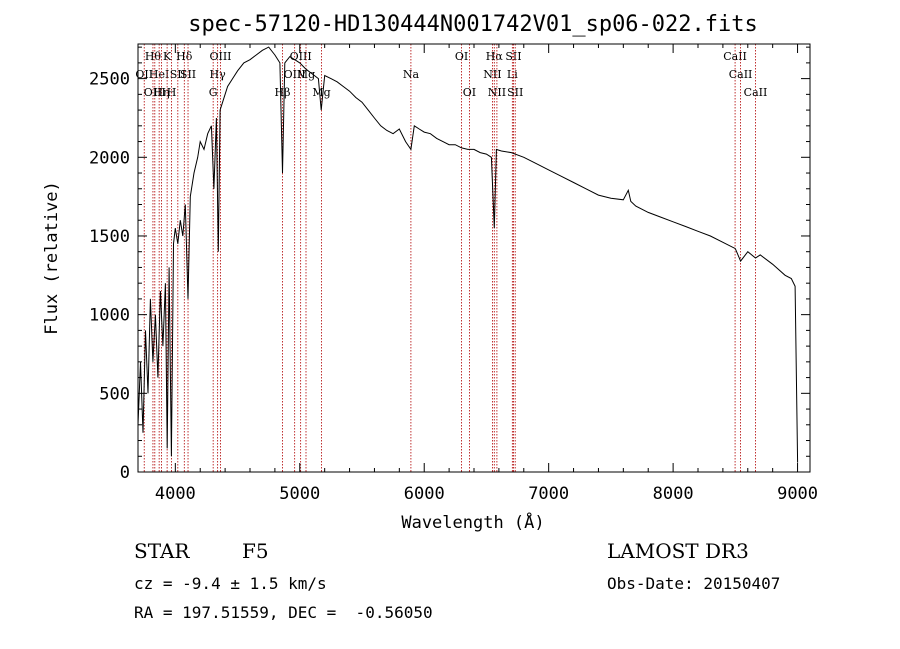 This screenshot has height=649, width=900. I want to click on x-tick-label-3: 7000, so click(548, 494).